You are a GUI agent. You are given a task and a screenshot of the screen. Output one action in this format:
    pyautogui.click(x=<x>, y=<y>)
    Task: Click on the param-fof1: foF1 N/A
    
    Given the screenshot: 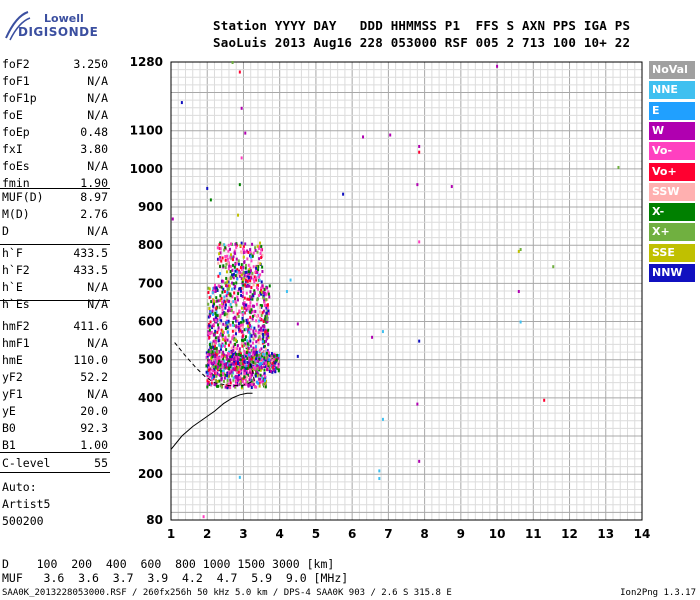 What is the action you would take?
    pyautogui.click(x=55, y=82)
    